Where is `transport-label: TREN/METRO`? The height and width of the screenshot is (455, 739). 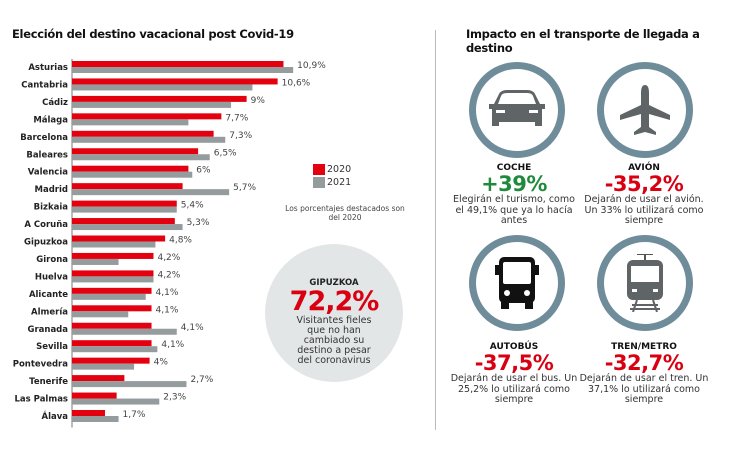
transport-label: TREN/METRO is located at coordinates (644, 347).